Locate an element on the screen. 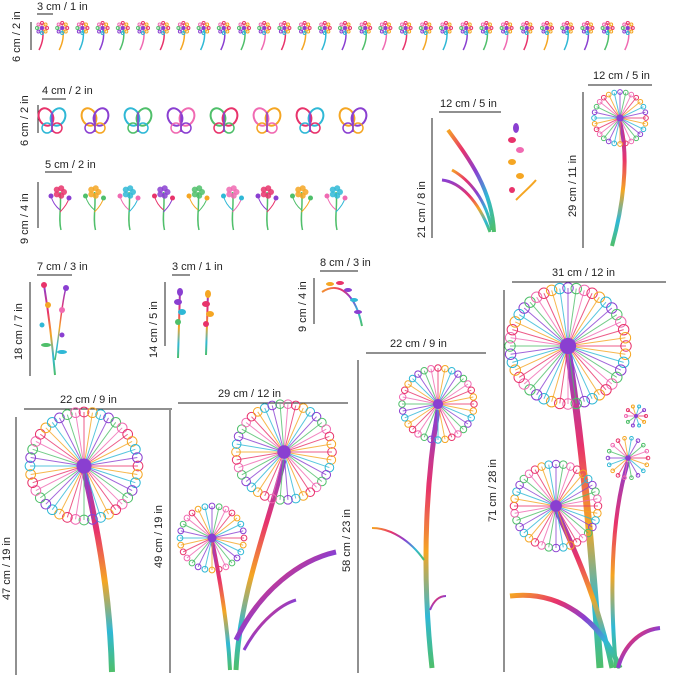  height-label: 71 cm / 28 in is located at coordinates (493, 490).